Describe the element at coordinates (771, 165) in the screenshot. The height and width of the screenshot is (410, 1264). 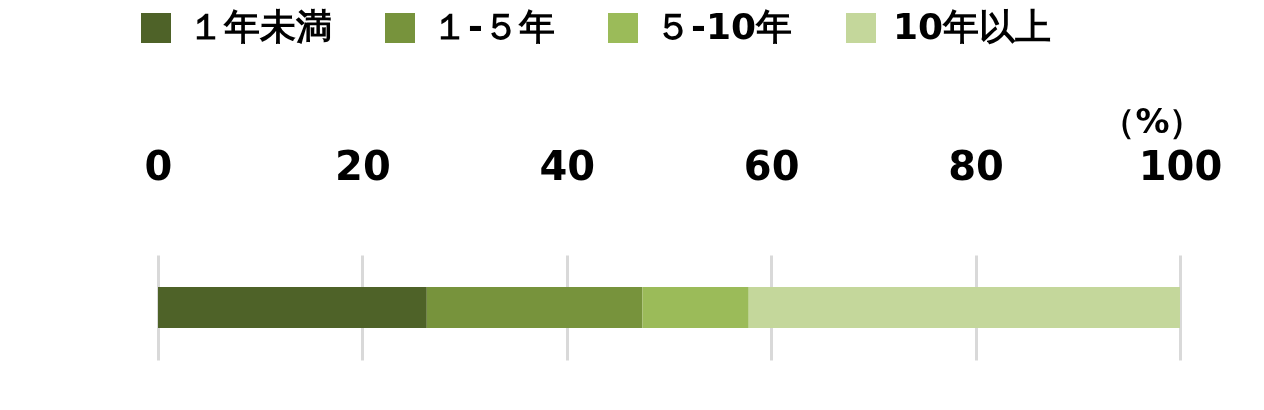
I see `x-tick-label: 60` at that location.